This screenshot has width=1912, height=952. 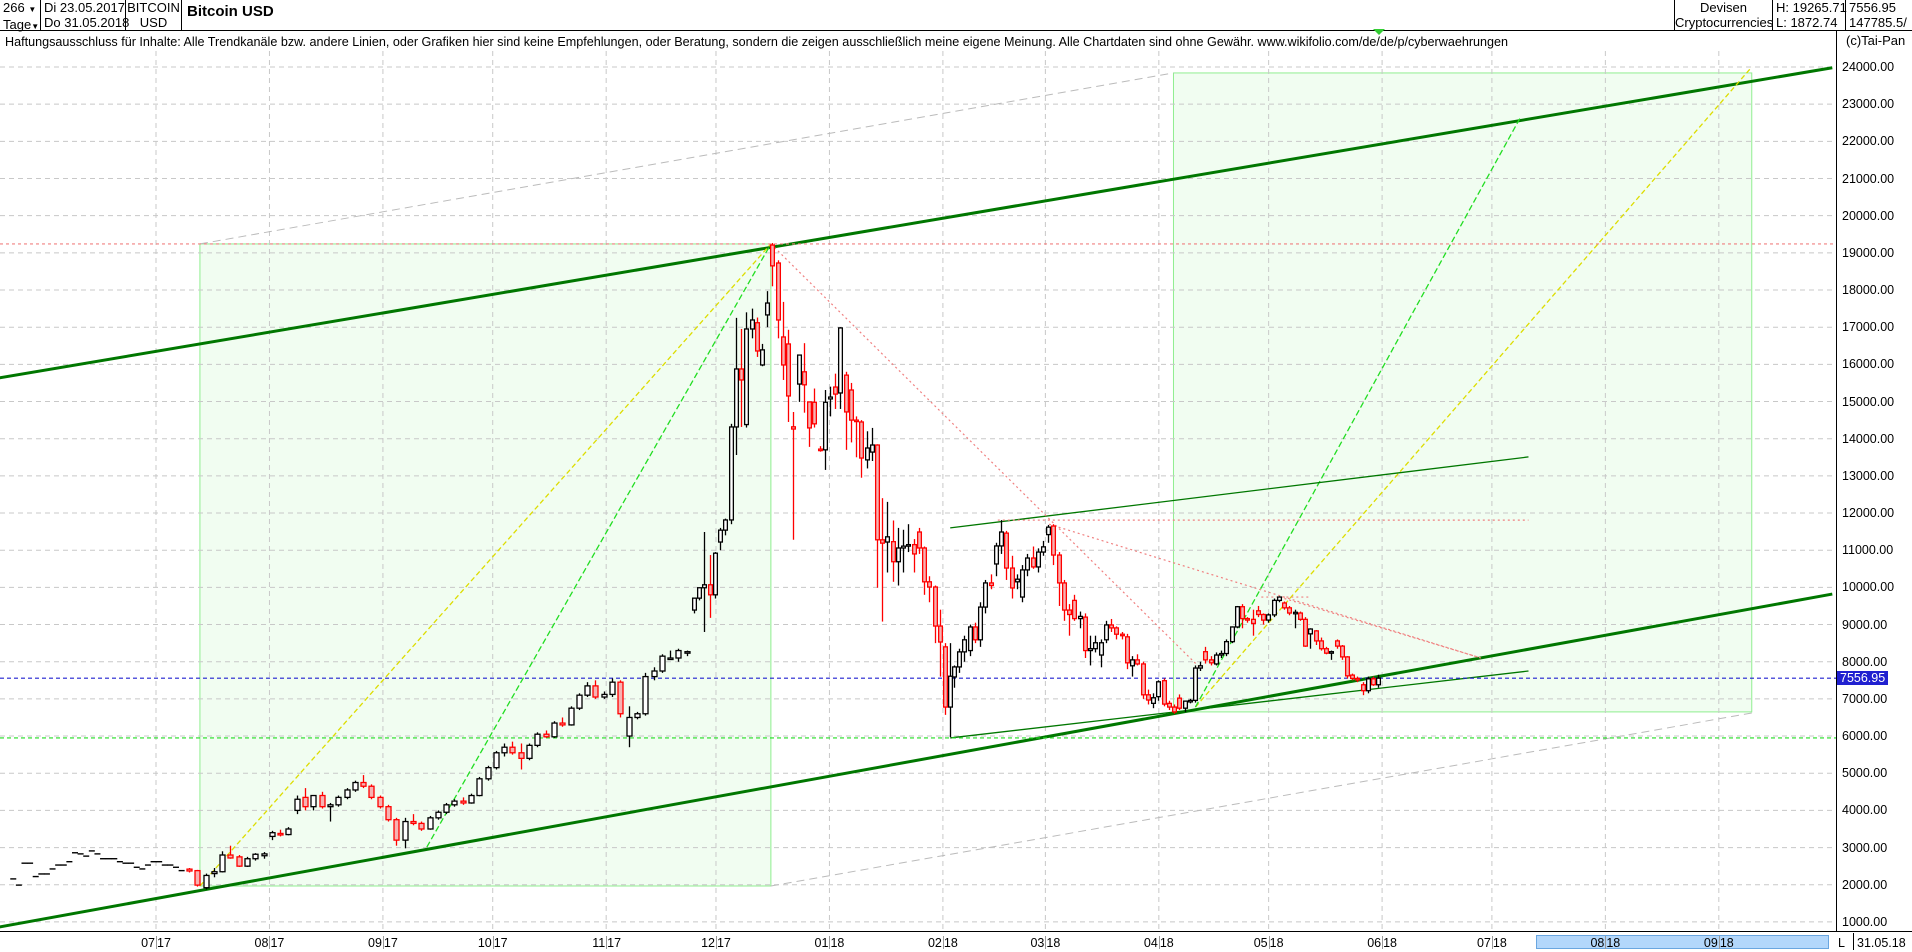 What do you see at coordinates (1483, 943) in the screenshot?
I see `time-tick-month: 07` at bounding box center [1483, 943].